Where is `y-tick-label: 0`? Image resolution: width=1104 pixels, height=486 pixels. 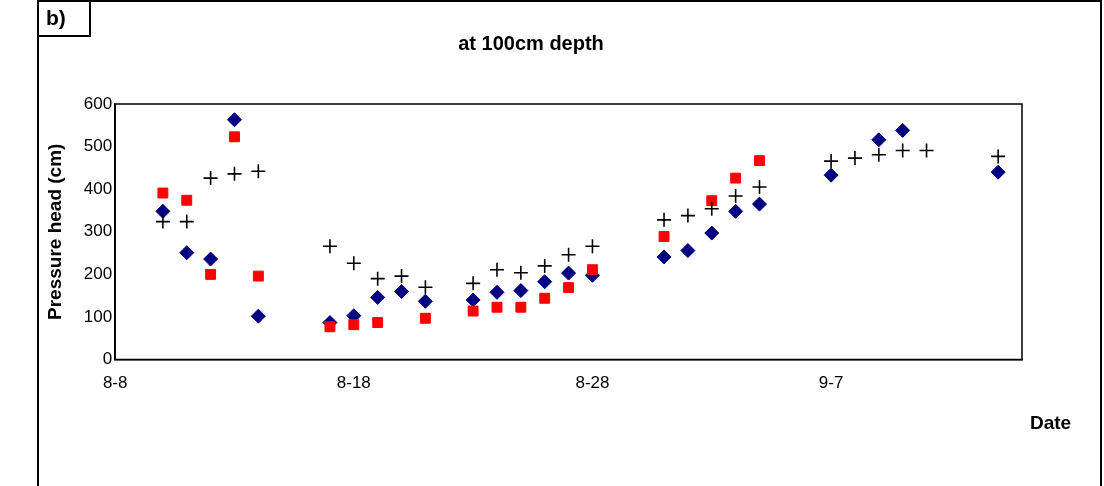
y-tick-label: 0 is located at coordinates (107, 359).